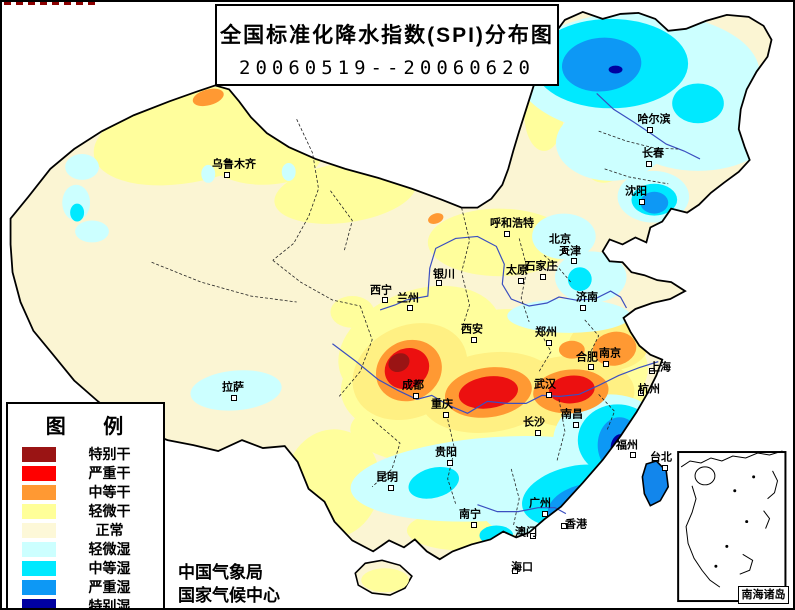  Describe the element at coordinates (541, 266) in the screenshot. I see `city-label: 石家庄` at that location.